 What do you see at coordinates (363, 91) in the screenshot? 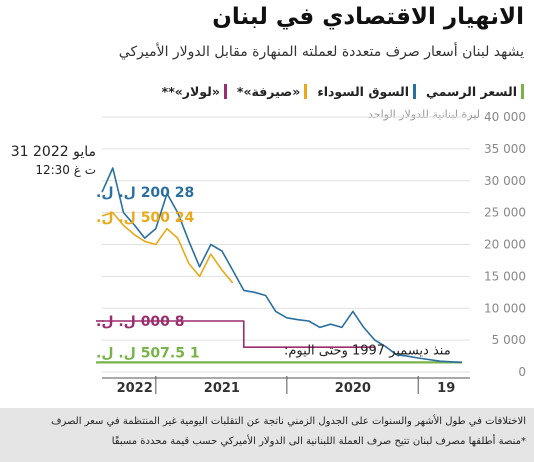
I see `legend-label-black-market: السوق السوداء` at bounding box center [363, 91].